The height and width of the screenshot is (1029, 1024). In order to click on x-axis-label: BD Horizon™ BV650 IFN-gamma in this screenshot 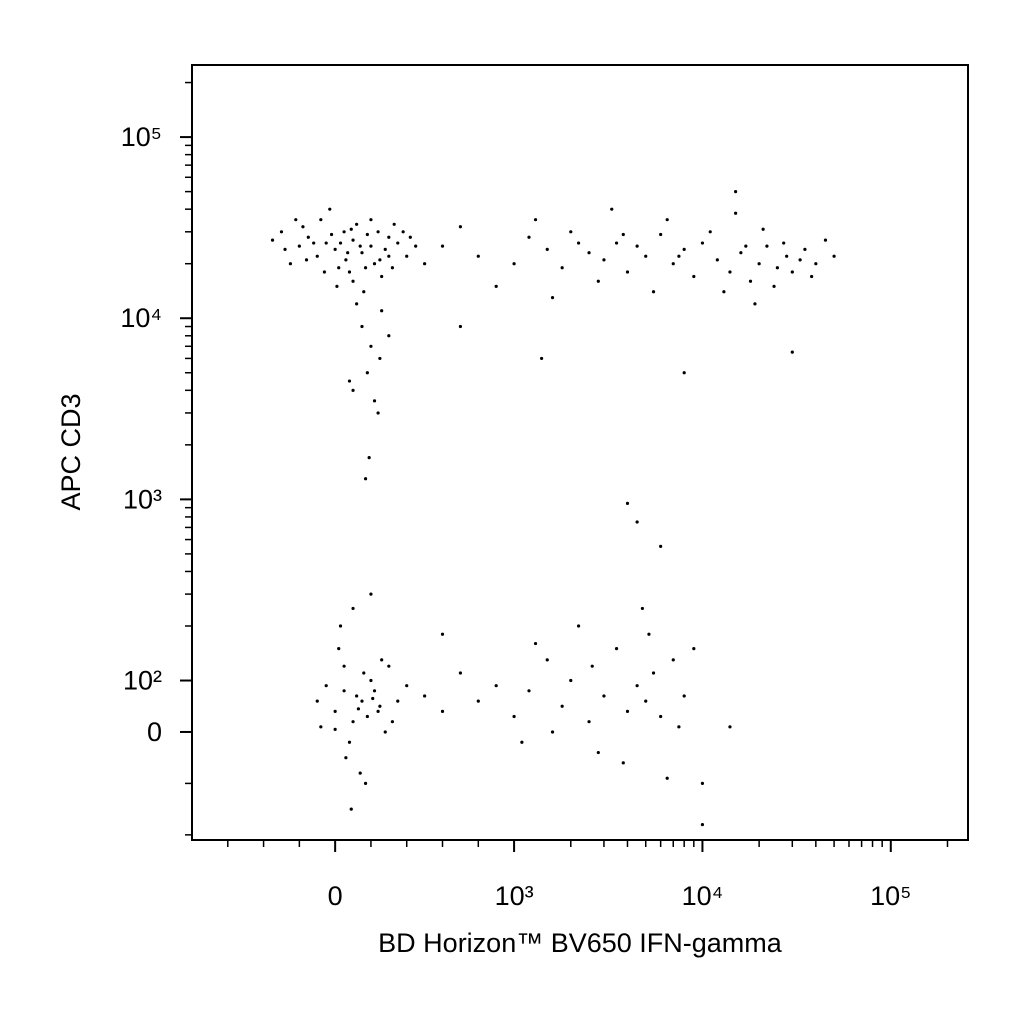, I will do `click(580, 943)`.